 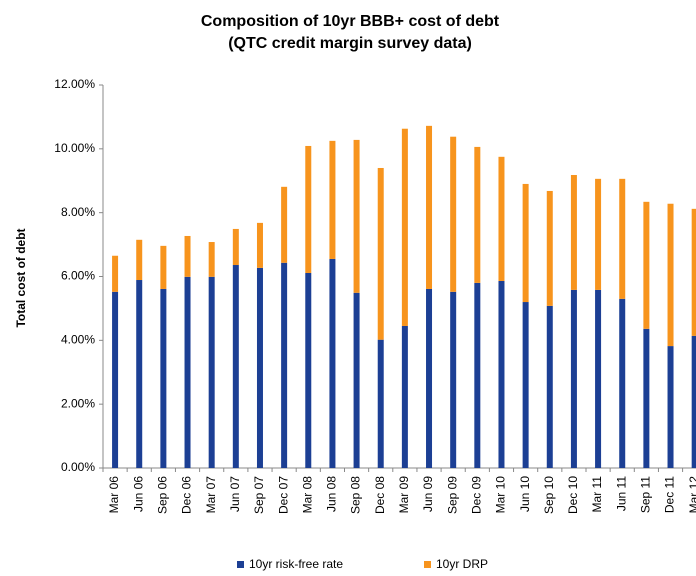 What do you see at coordinates (476, 495) in the screenshot?
I see `x-tick-label: Dec 09` at bounding box center [476, 495].